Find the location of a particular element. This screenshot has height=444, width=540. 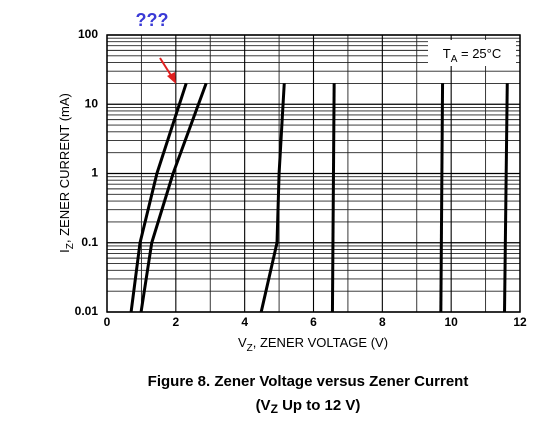

y-axis-symbol: I is located at coordinates (64, 251).